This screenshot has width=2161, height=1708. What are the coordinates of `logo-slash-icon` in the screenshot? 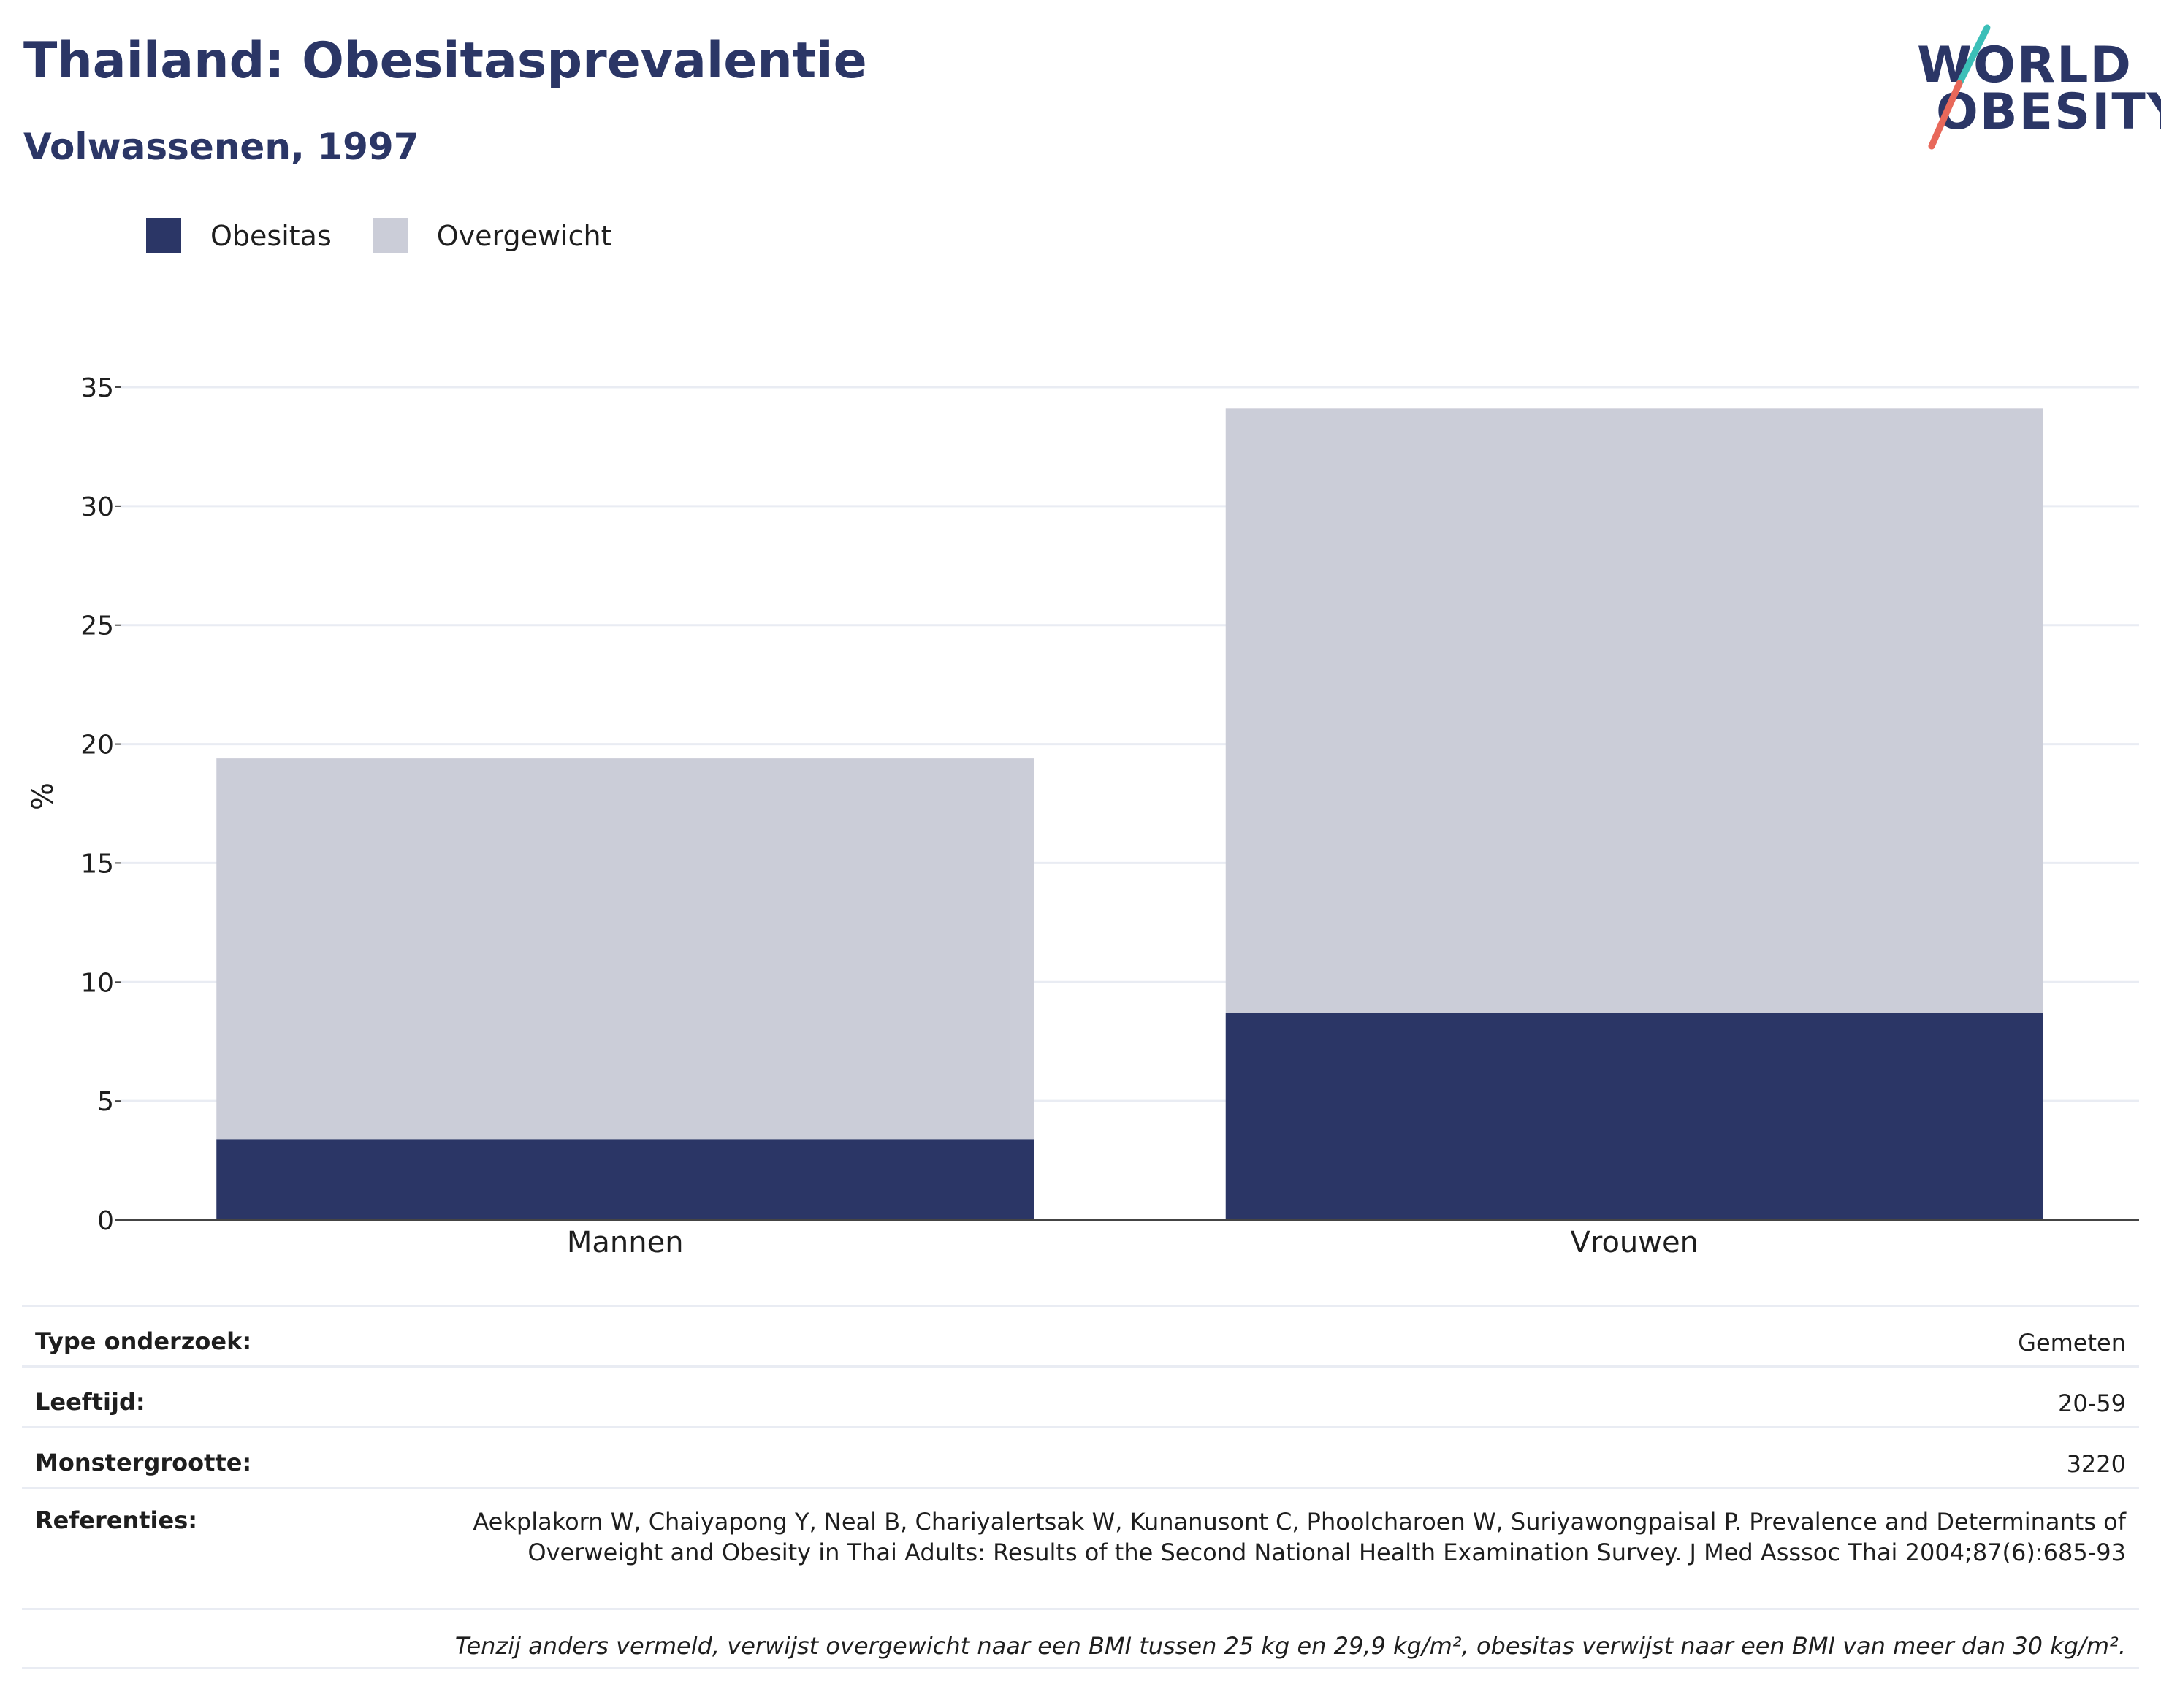 It's located at (1960, 87).